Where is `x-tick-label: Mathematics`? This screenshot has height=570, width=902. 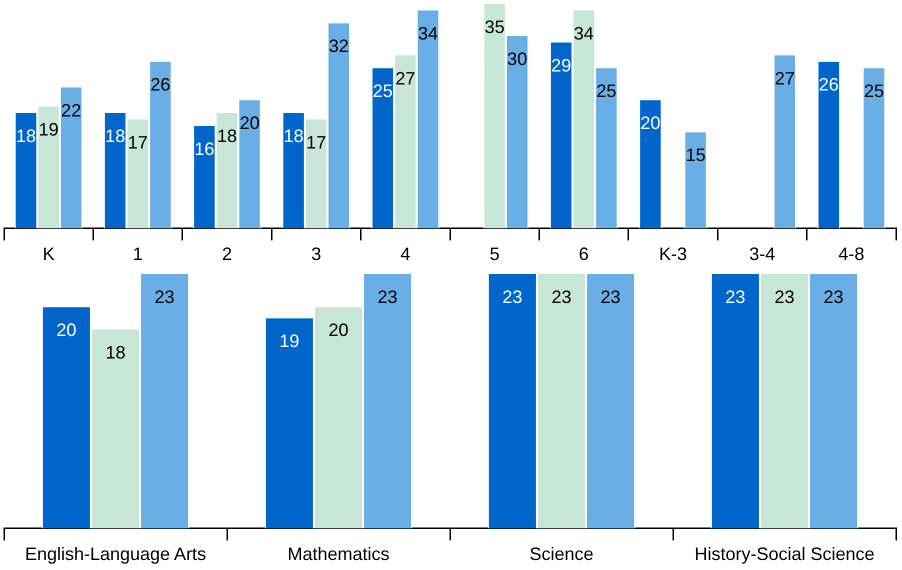
x-tick-label: Mathematics is located at coordinates (338, 554).